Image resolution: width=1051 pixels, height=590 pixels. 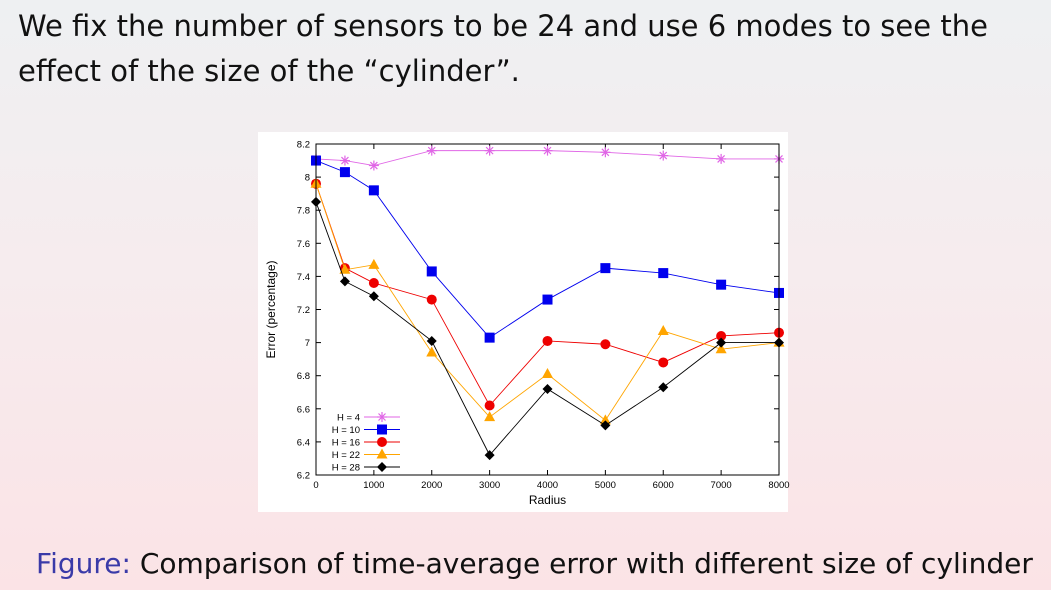 What do you see at coordinates (271, 309) in the screenshot?
I see `y-axis-label: Error (percentage)` at bounding box center [271, 309].